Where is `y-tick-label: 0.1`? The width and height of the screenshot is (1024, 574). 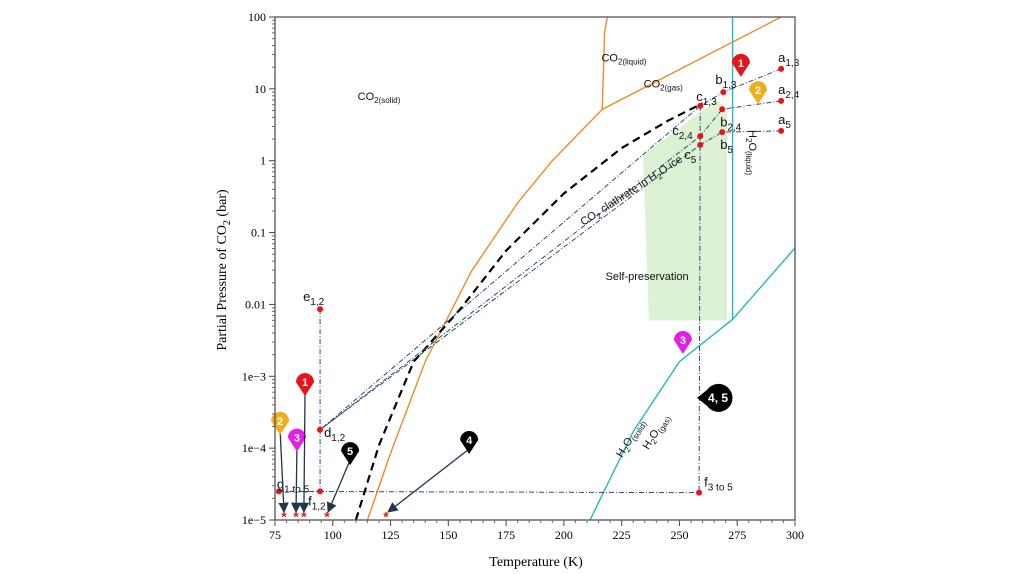 y-tick-label: 0.1 is located at coordinates (258, 233).